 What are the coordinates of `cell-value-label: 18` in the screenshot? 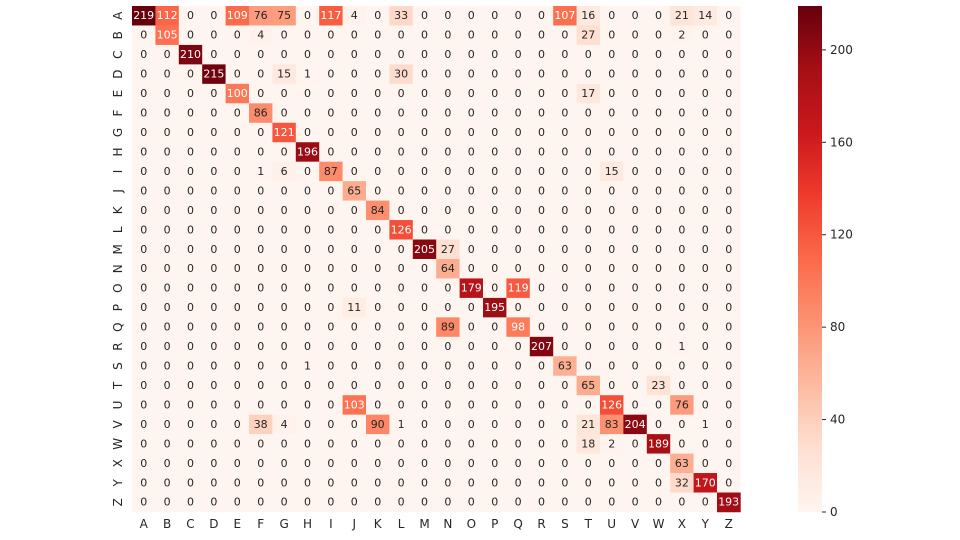 It's located at (588, 443).